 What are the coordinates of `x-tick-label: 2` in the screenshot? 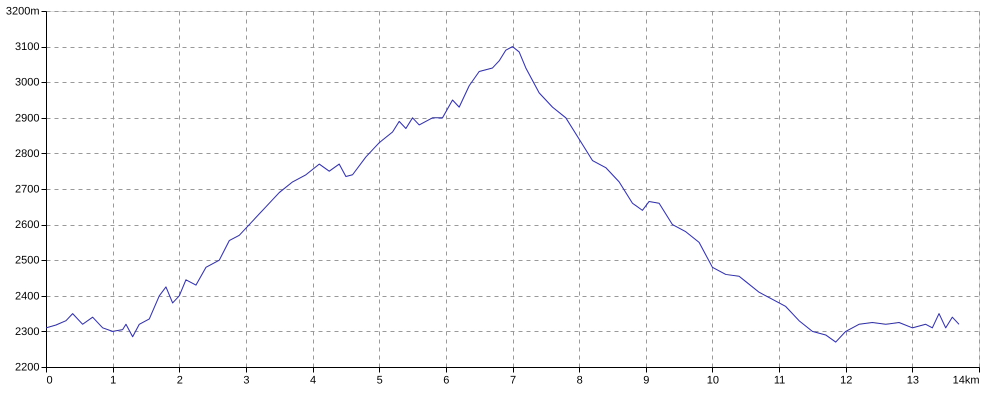 It's located at (179, 380).